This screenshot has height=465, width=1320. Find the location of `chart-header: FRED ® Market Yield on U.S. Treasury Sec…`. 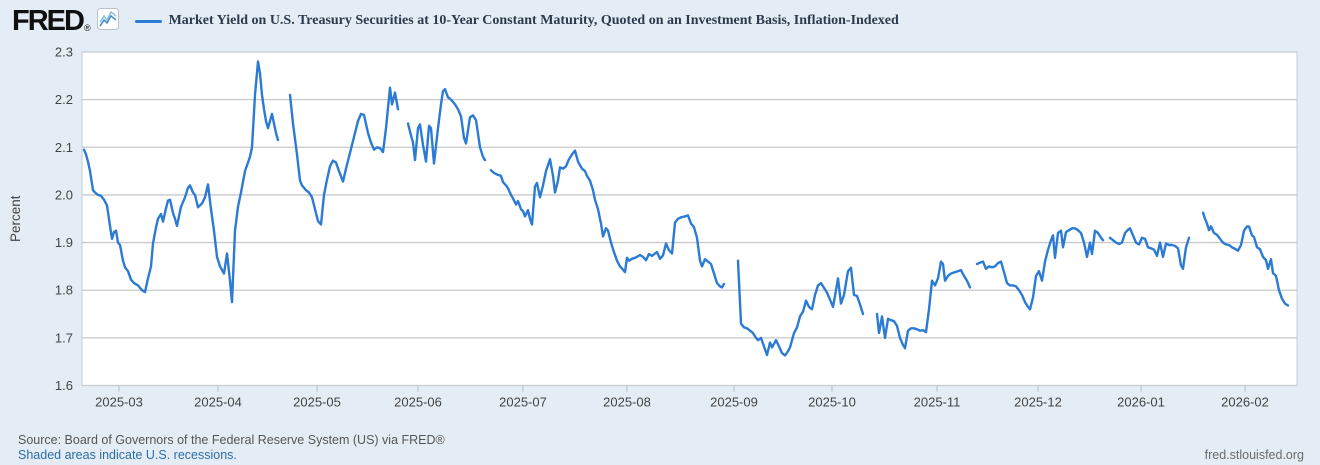

chart-header: FRED ® Market Yield on U.S. Treasury Sec… is located at coordinates (660, 21).